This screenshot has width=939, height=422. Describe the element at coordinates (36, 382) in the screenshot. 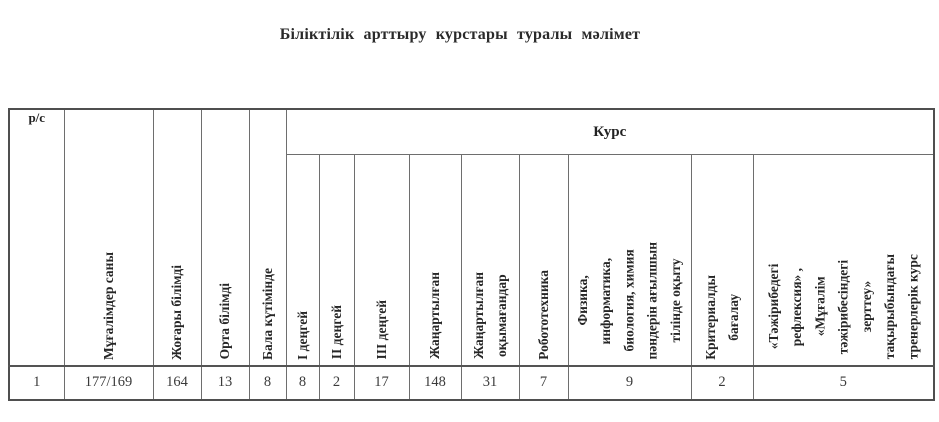

I see `cell-row-number: 1` at that location.